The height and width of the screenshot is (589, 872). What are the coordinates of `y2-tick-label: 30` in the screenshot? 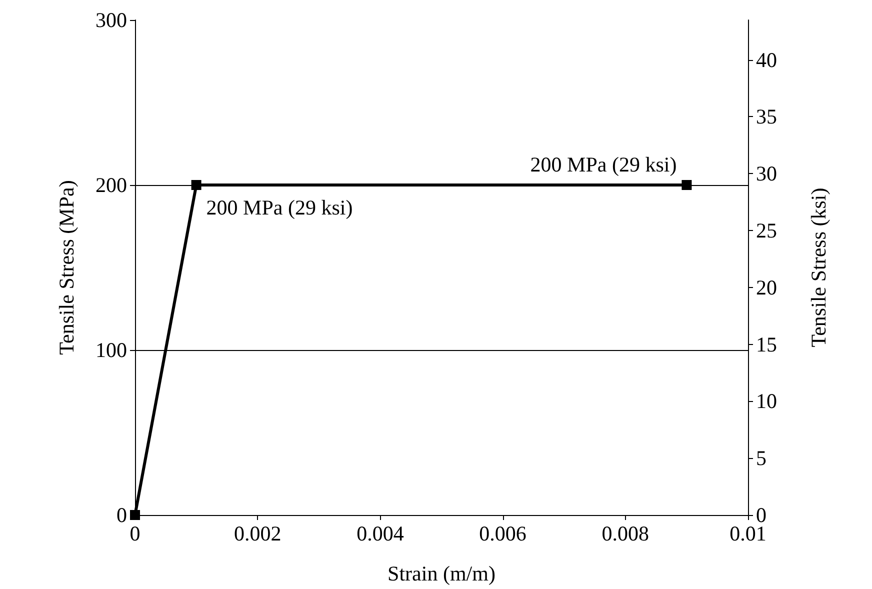 It's located at (766, 174).